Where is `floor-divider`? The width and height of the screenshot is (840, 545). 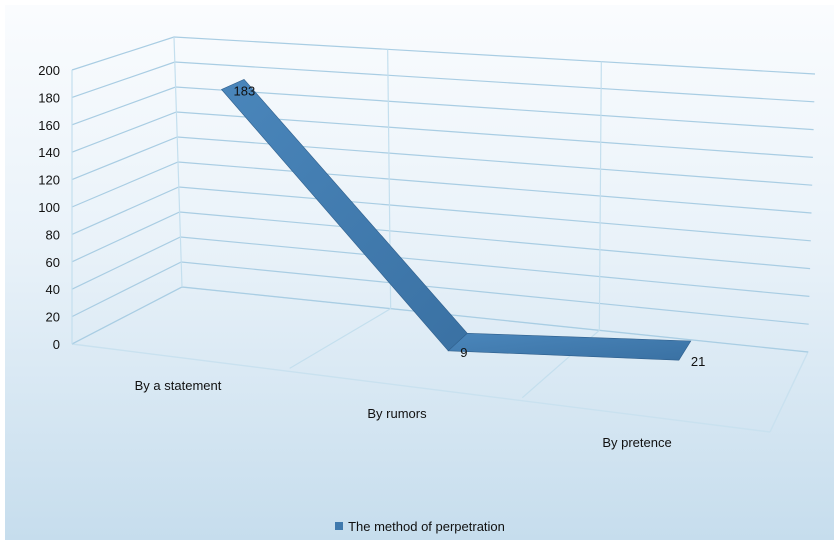 floor-divider is located at coordinates (340, 338).